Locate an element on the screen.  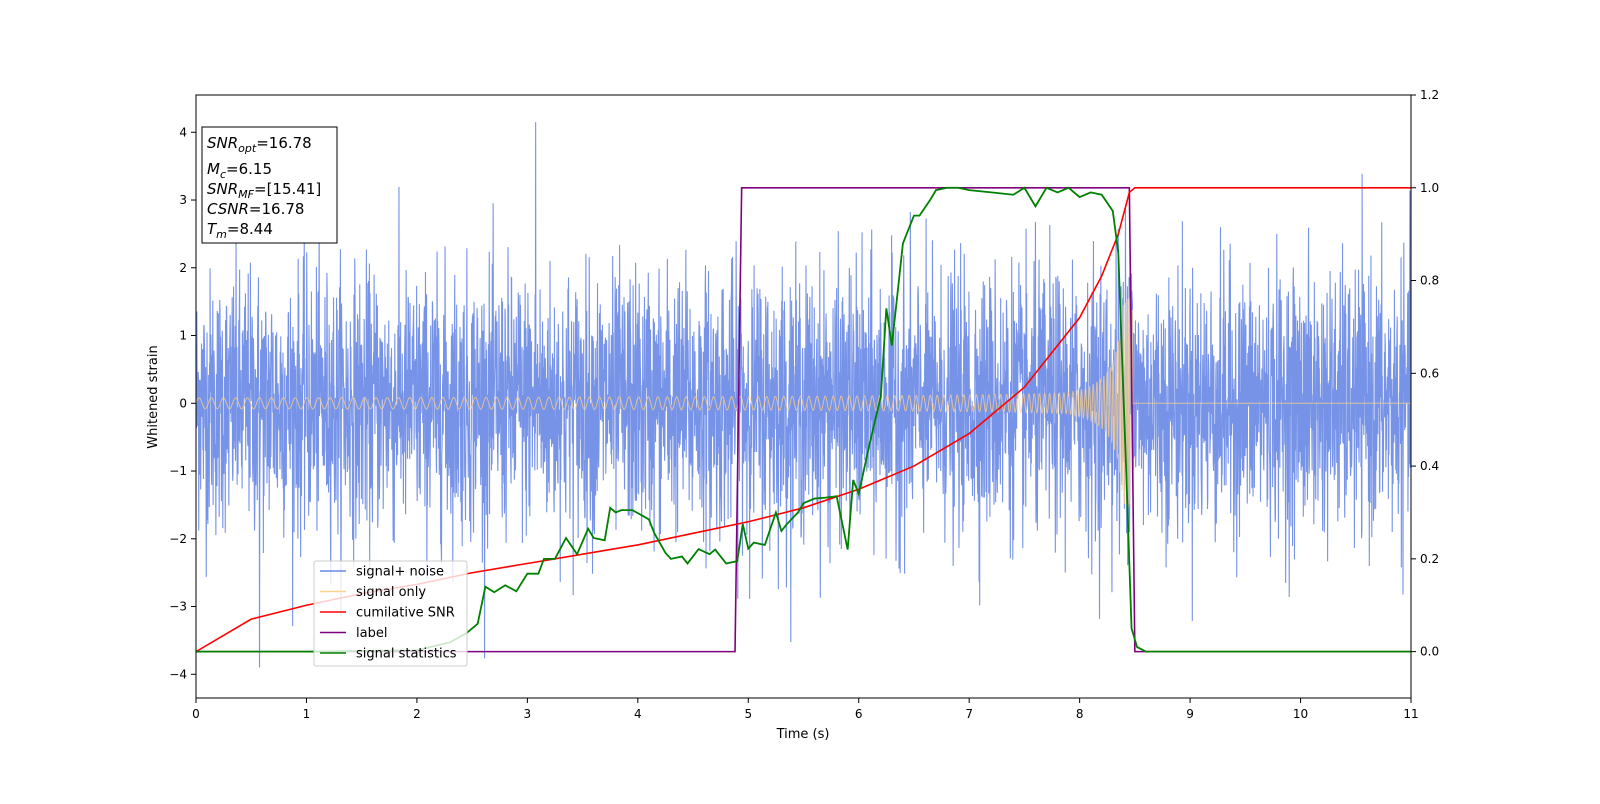
y-right-tick-label: 1.2 is located at coordinates (1429, 95).